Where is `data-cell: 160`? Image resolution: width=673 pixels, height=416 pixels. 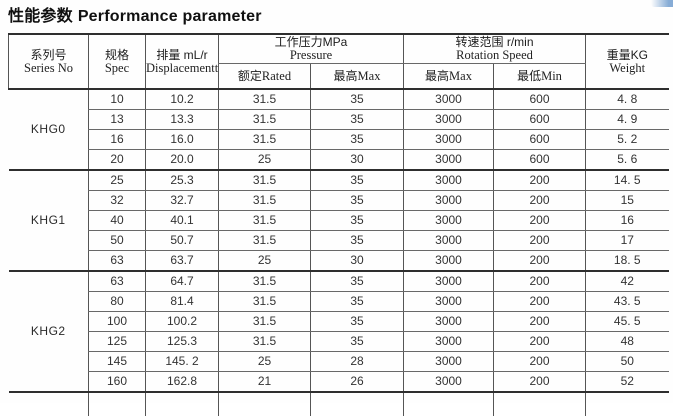 data-cell: 160 is located at coordinates (117, 382).